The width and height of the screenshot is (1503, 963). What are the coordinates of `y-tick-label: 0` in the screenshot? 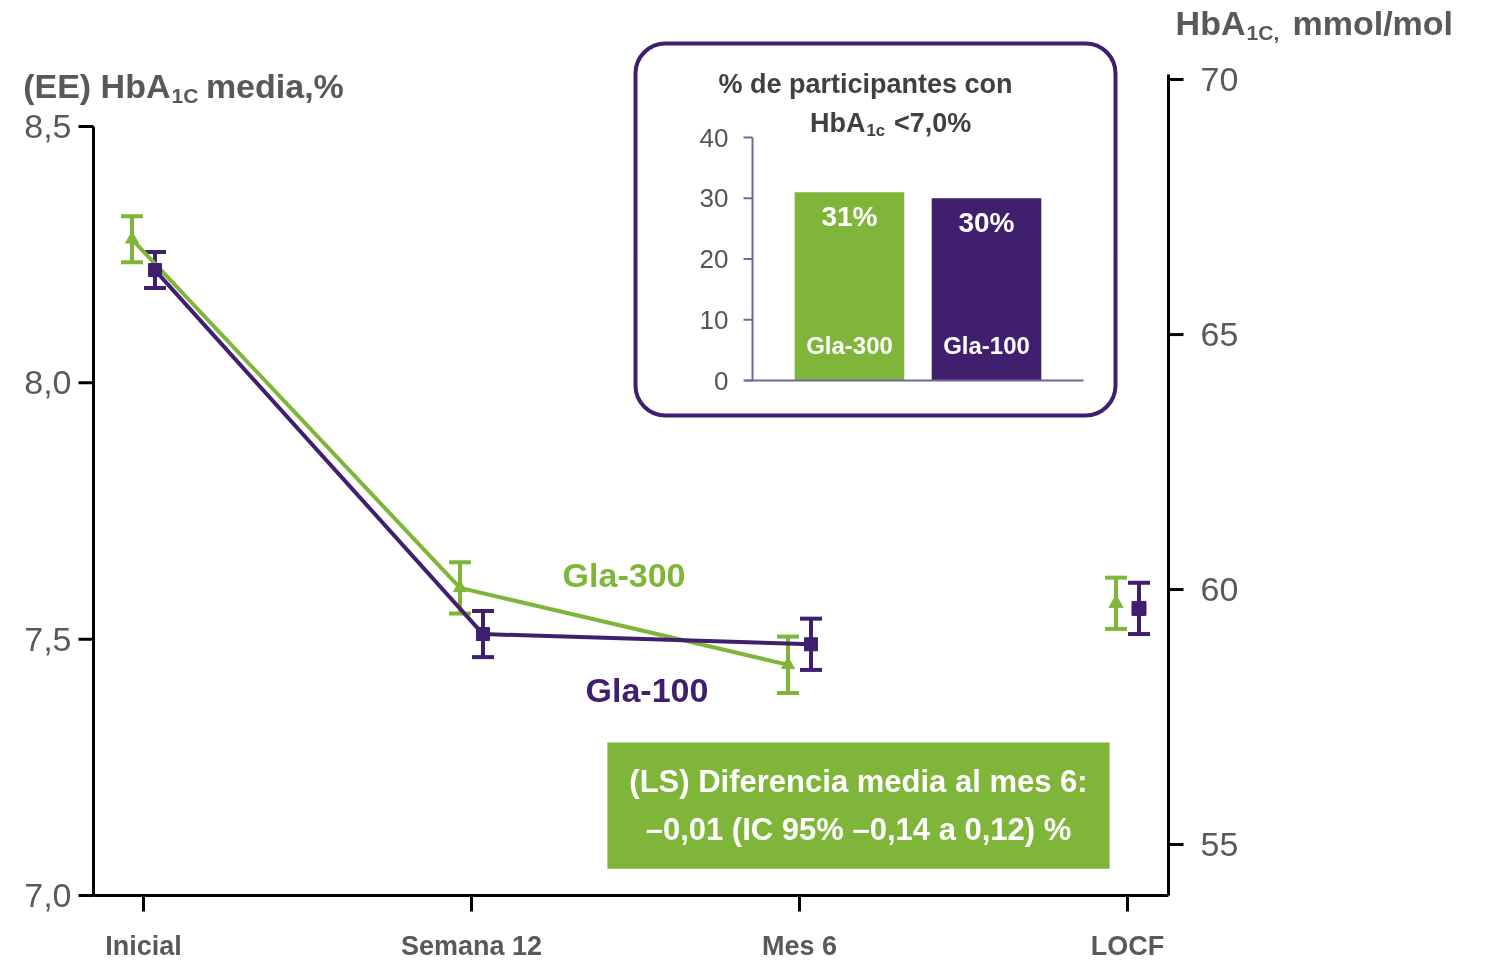 It's located at (721, 380).